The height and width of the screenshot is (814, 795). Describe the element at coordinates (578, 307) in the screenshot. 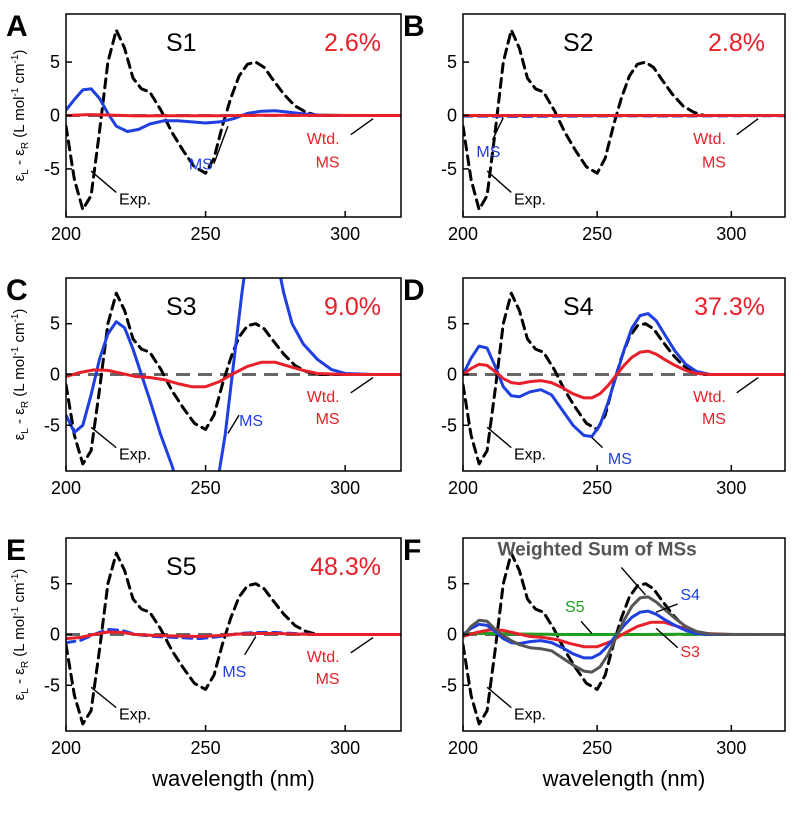

I see `structure-label: S4` at that location.